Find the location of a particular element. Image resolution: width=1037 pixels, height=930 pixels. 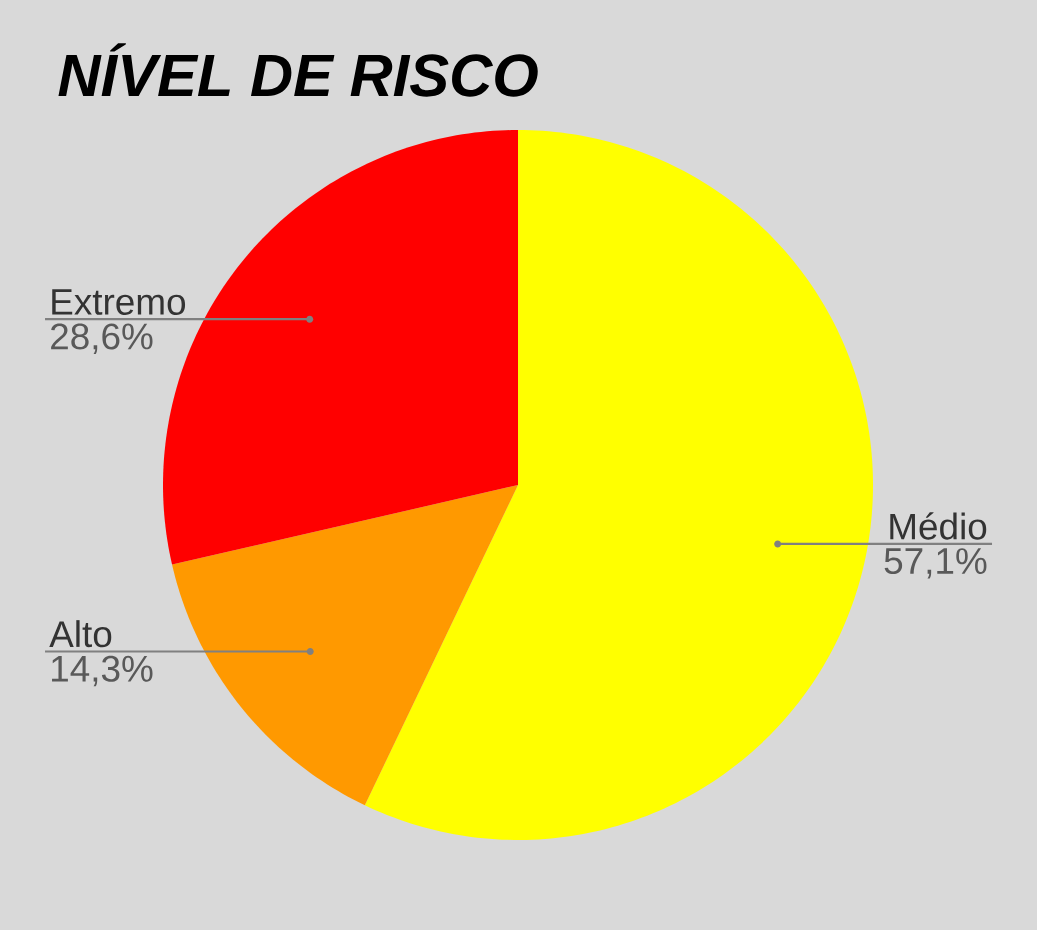

slice-label: Médio is located at coordinates (938, 526).